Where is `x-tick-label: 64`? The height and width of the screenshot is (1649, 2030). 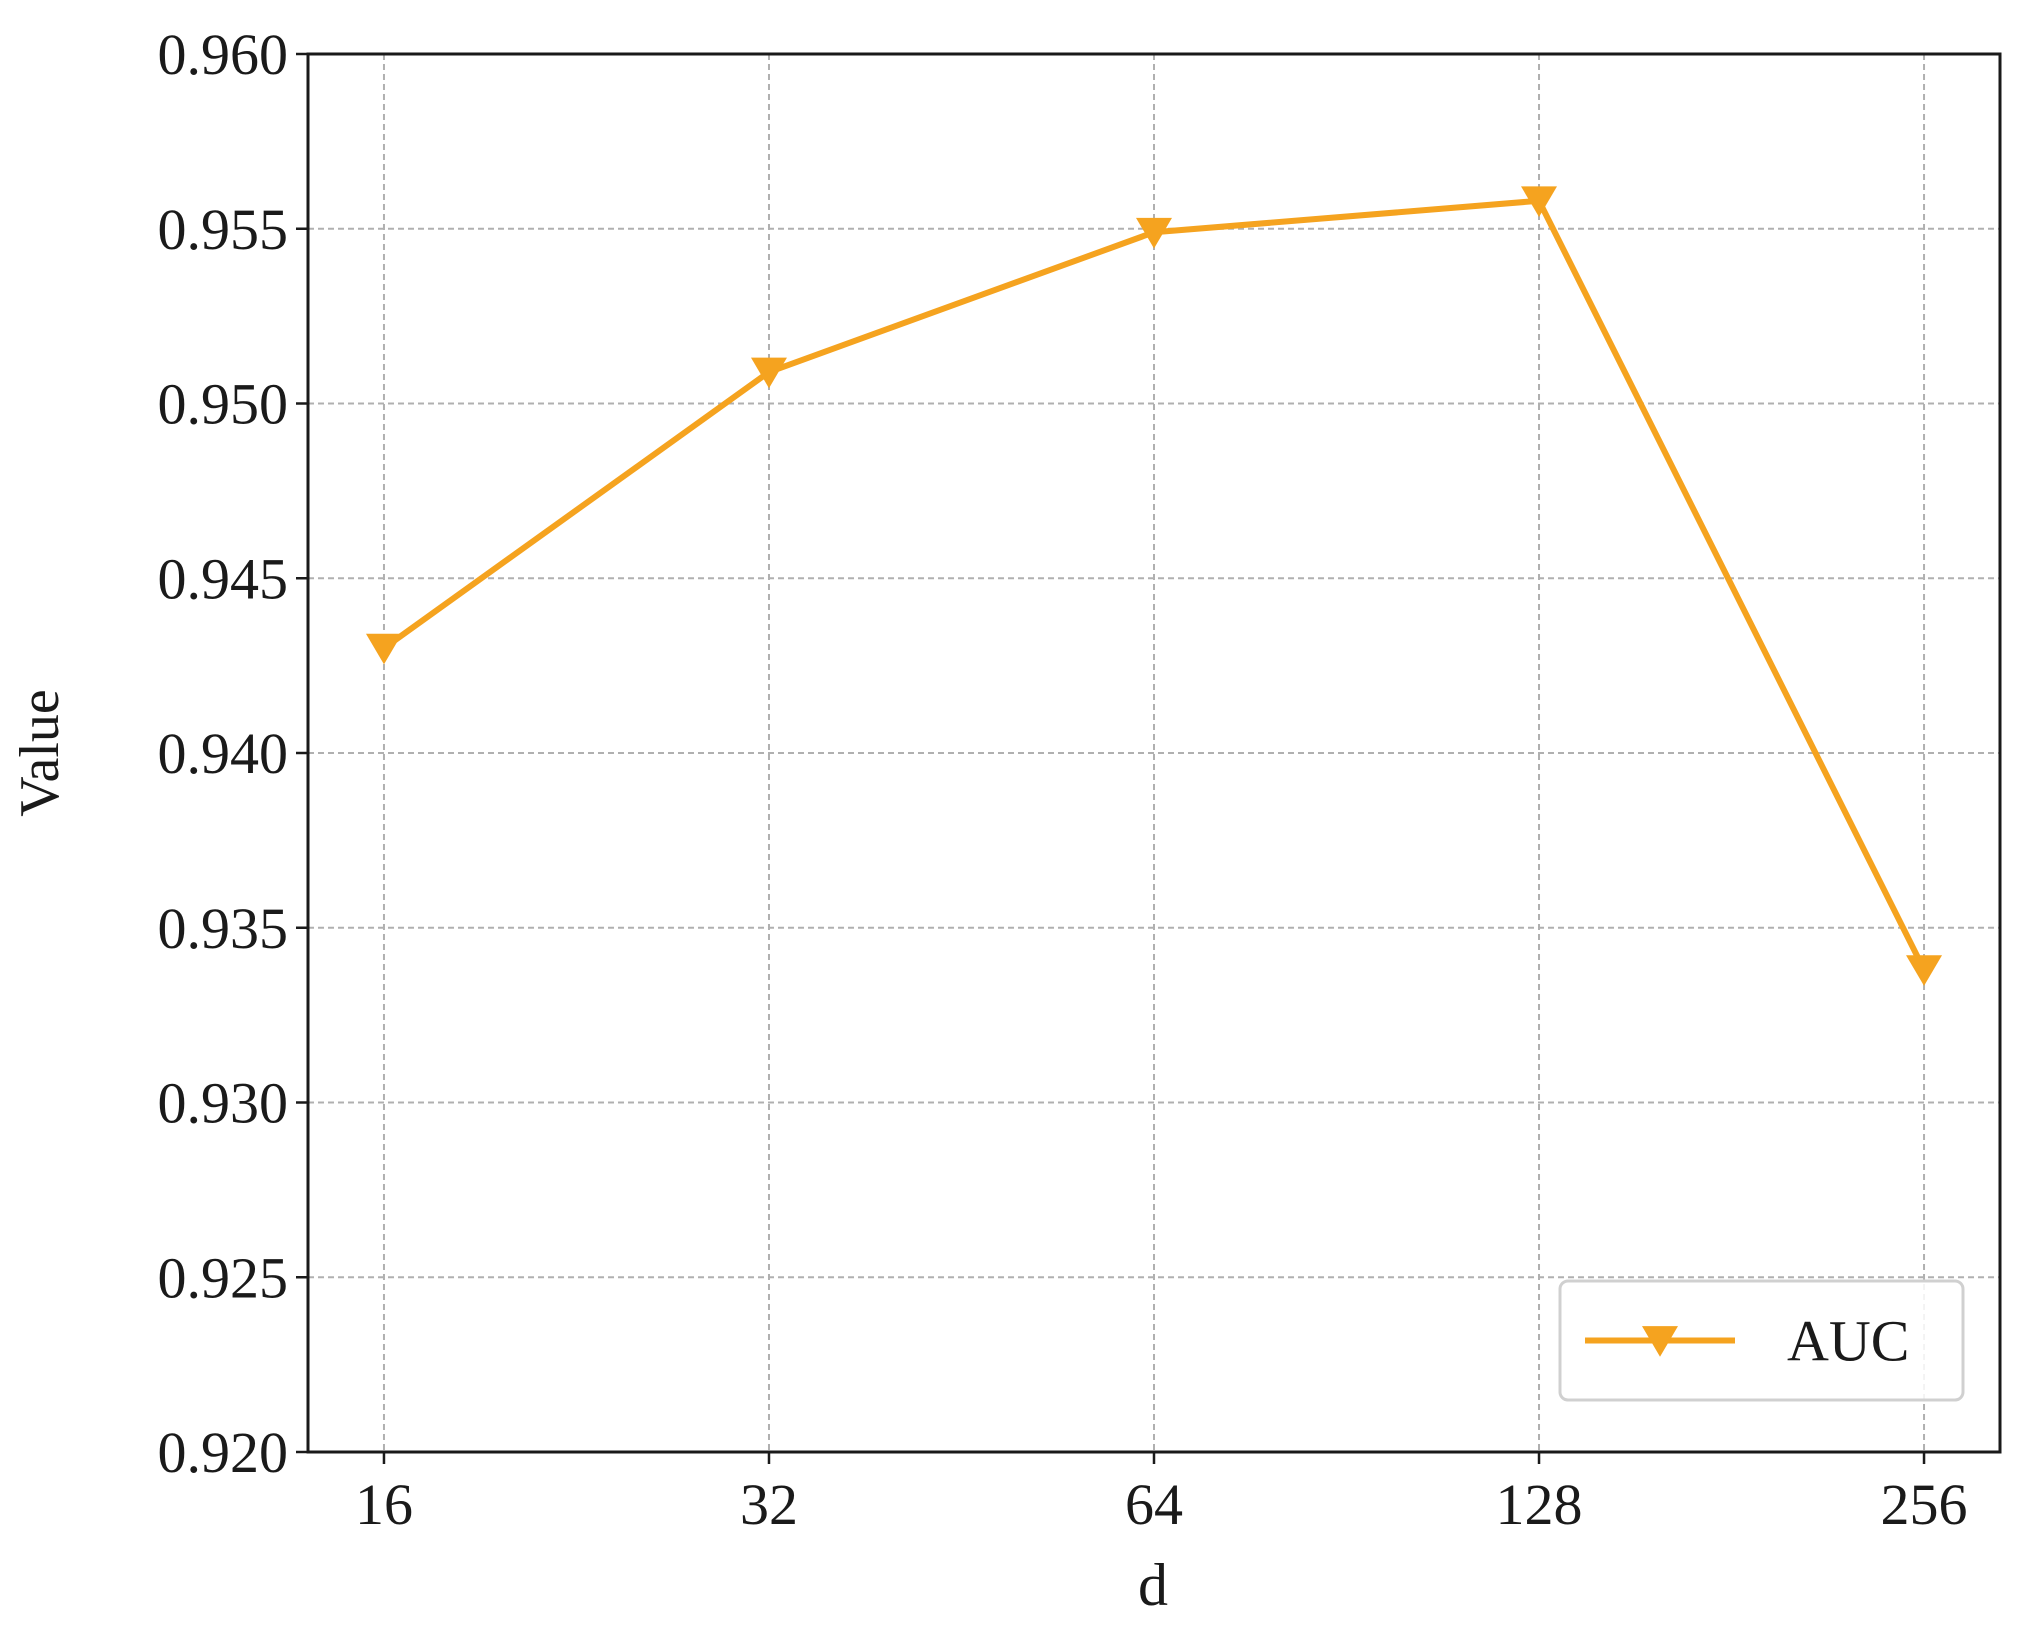
x-tick-label: 64 is located at coordinates (1154, 1504).